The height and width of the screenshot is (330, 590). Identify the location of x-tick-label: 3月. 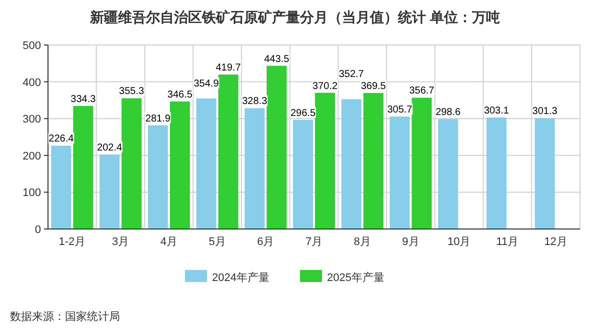
(121, 242).